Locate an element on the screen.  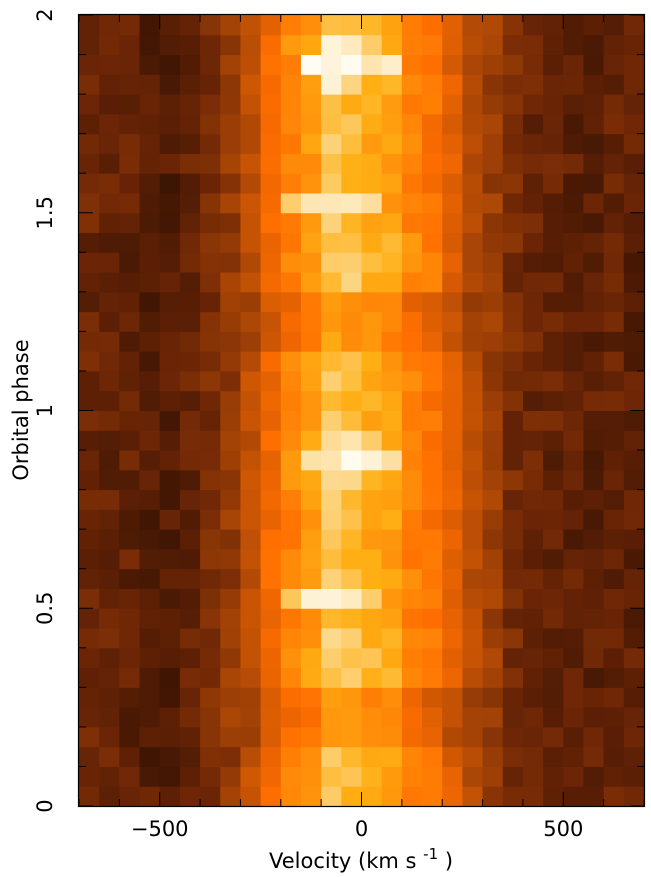
x-tick-label: 500 is located at coordinates (563, 829).